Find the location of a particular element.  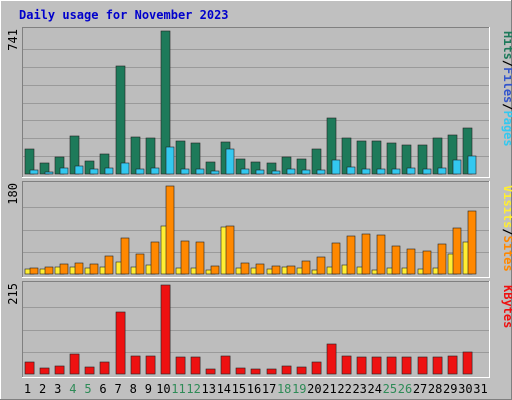

day-label-25: 25 is located at coordinates (390, 389).